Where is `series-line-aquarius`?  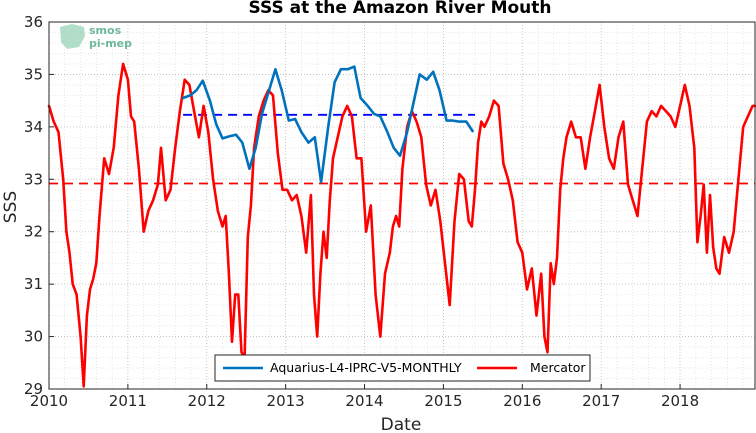
series-line-aquarius is located at coordinates (327, 124).